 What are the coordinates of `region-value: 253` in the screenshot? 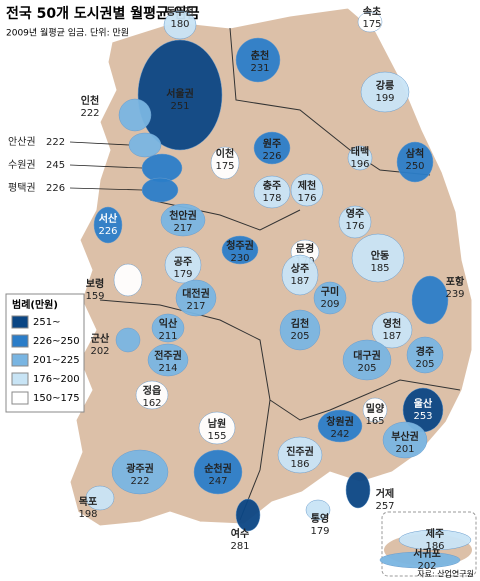 It's located at (422, 416).